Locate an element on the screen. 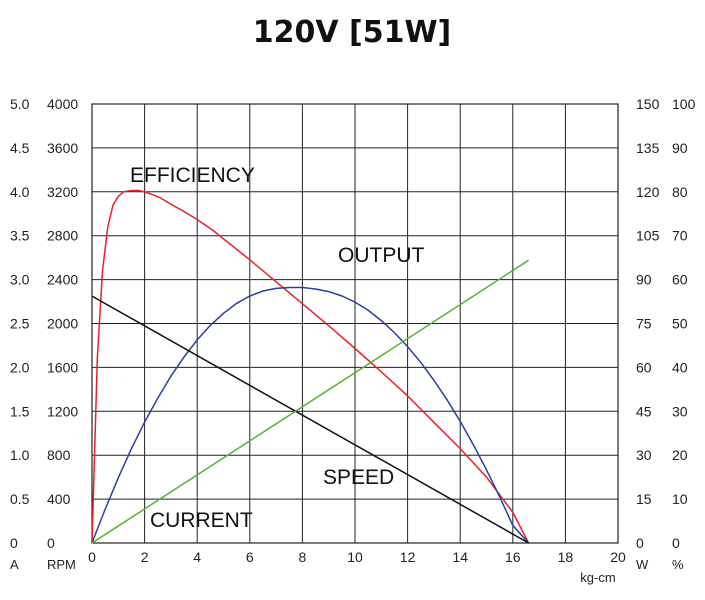 The height and width of the screenshot is (600, 705). speed-tick-label: 800 is located at coordinates (59, 455).